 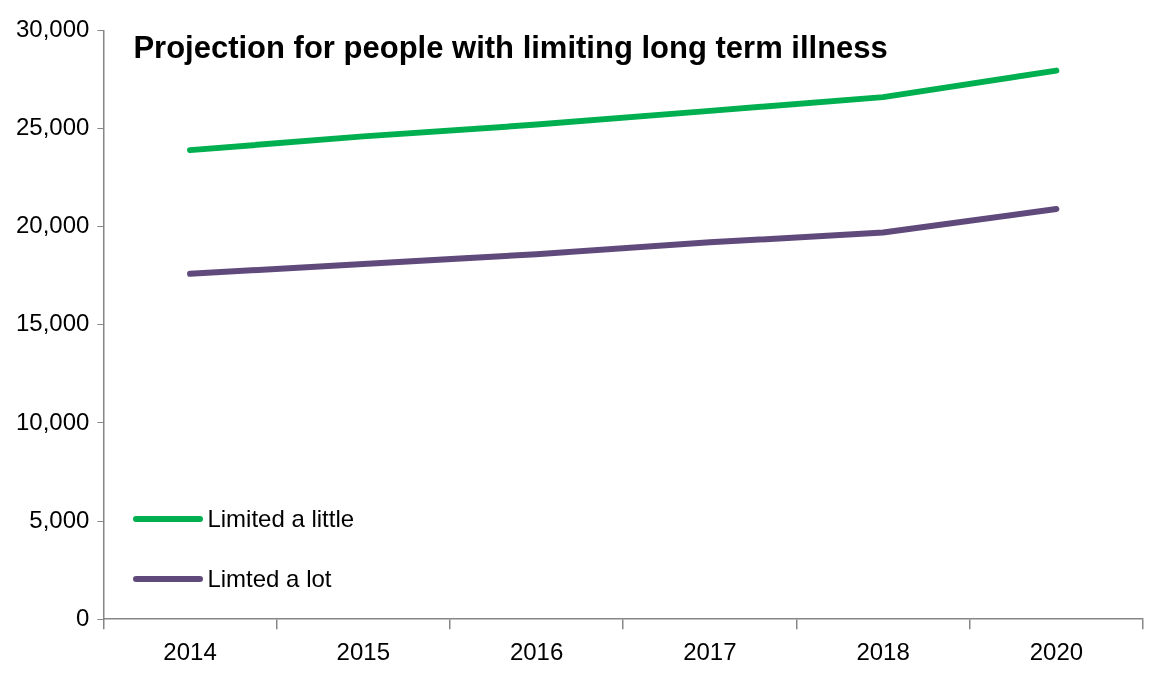 I want to click on y-tick-label: 20,000, so click(x=53, y=225).